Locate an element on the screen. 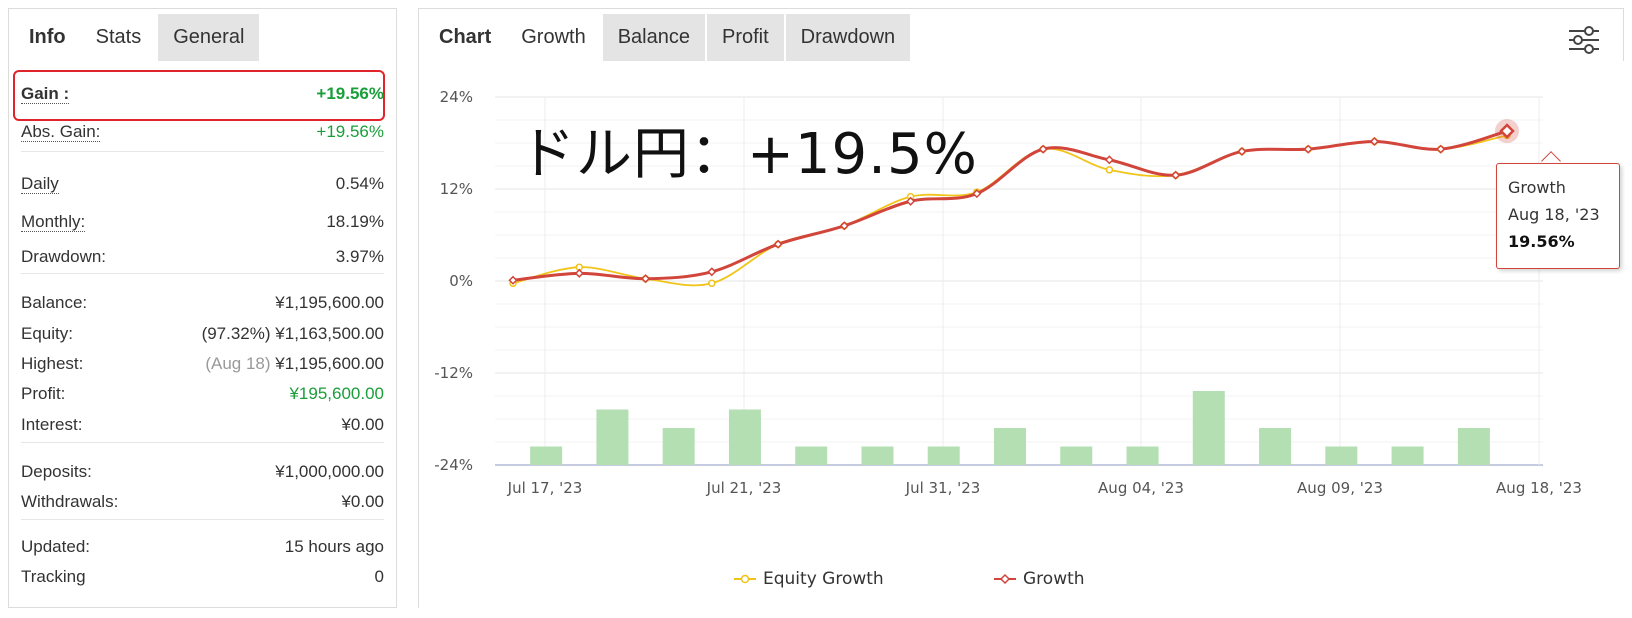 Image resolution: width=1632 pixels, height=618 pixels. deposits-value: ¥1,000,000.00 is located at coordinates (329, 471).